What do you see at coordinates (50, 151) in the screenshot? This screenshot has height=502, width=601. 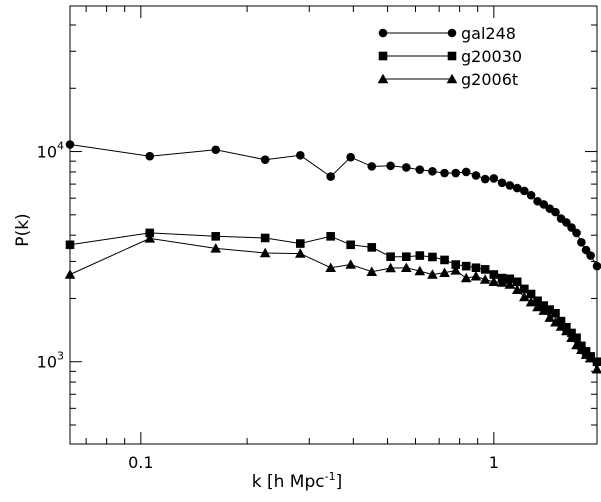 I see `y-tick-label: 10⁴` at bounding box center [50, 151].